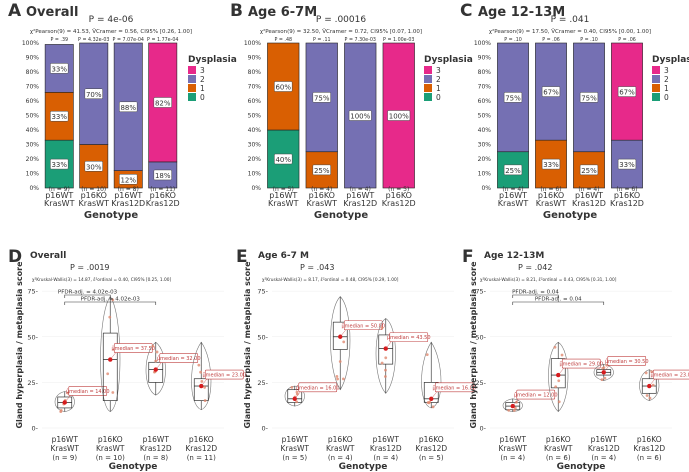  I want to click on y-tick-label: 10%, so click(33, 174).